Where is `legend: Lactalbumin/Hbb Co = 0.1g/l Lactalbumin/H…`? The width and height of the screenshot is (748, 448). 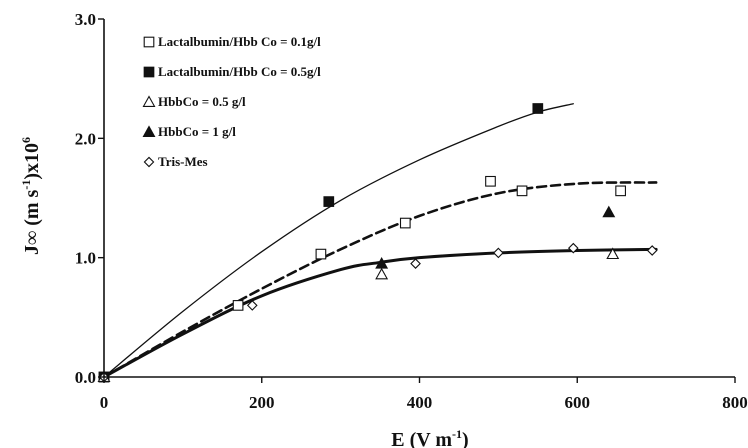
legend: Lactalbumin/Hbb Co = 0.1g/l Lactalbumin/H… is located at coordinates (231, 101).